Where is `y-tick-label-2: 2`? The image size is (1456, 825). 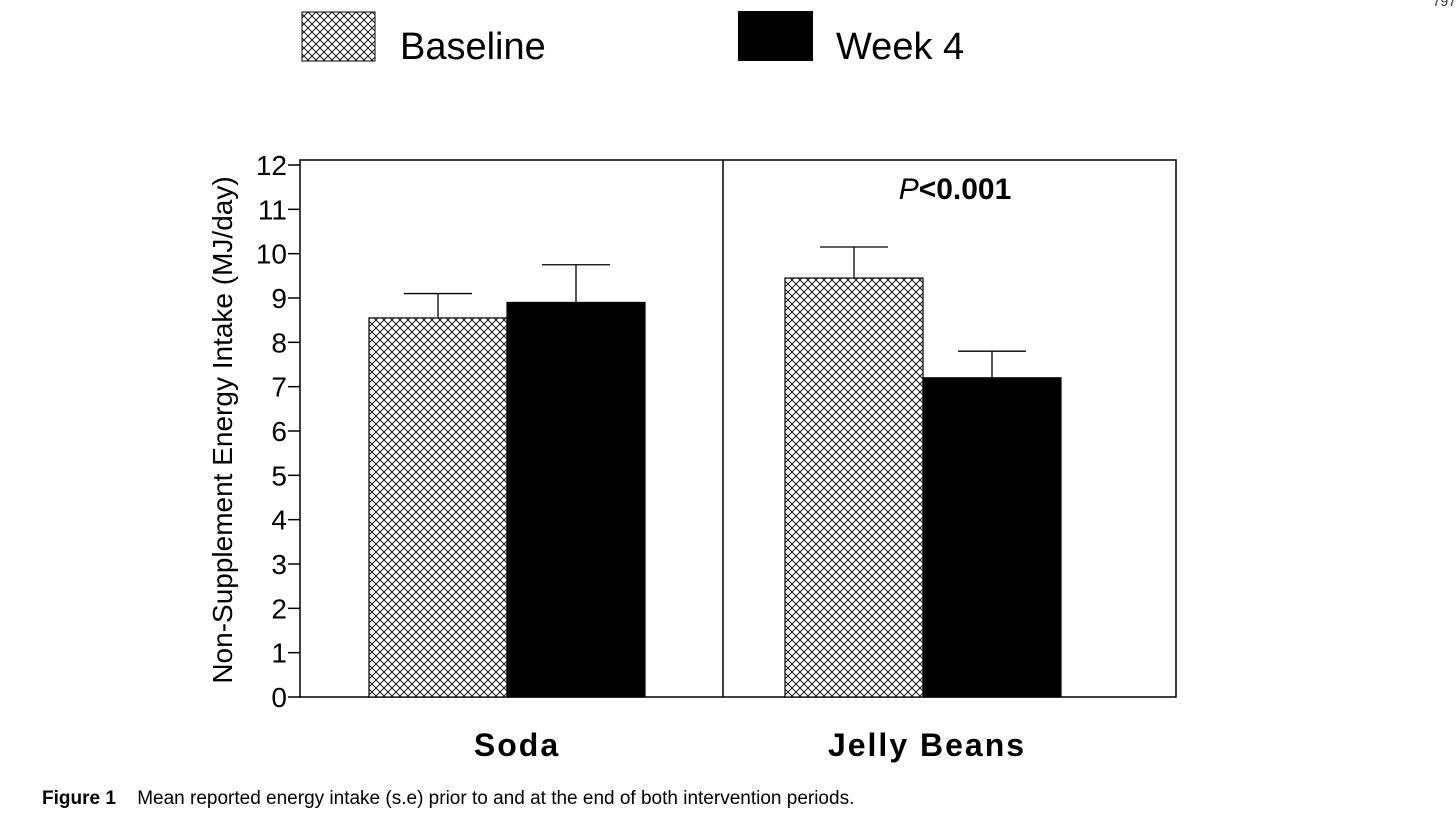 y-tick-label-2: 2 is located at coordinates (279, 608).